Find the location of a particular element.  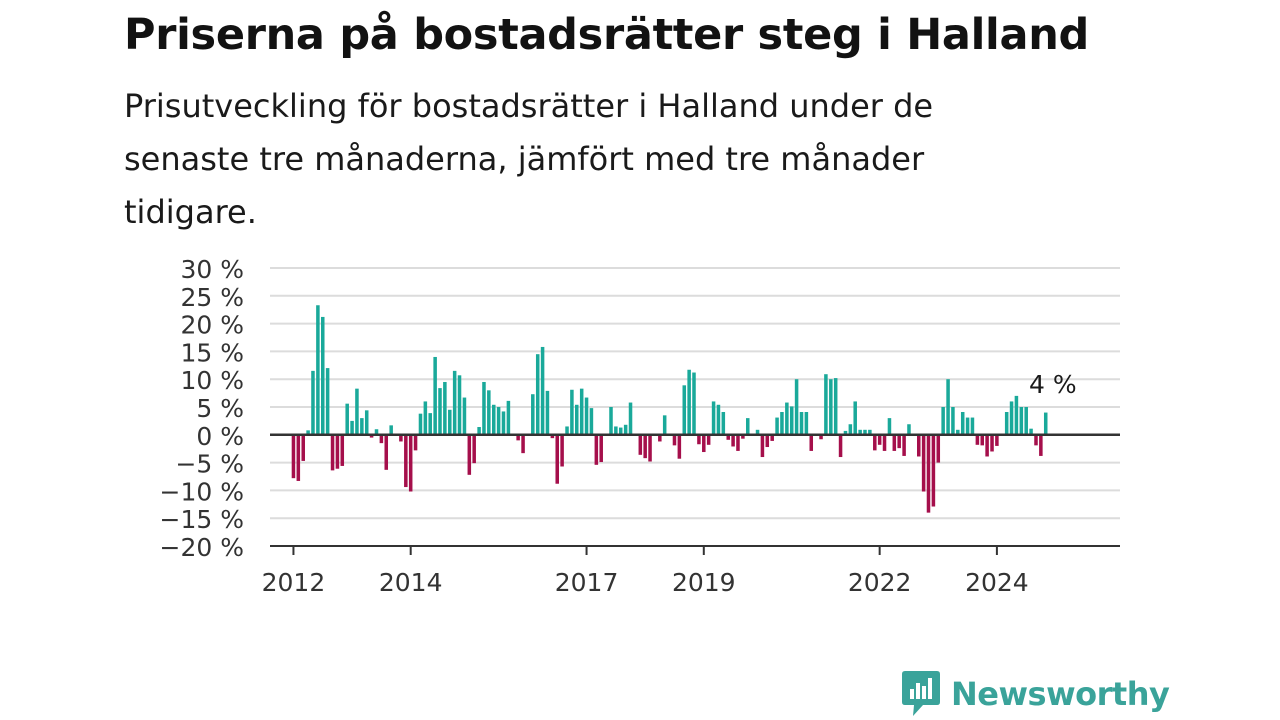

x-tick-label: 2022 is located at coordinates (880, 582).